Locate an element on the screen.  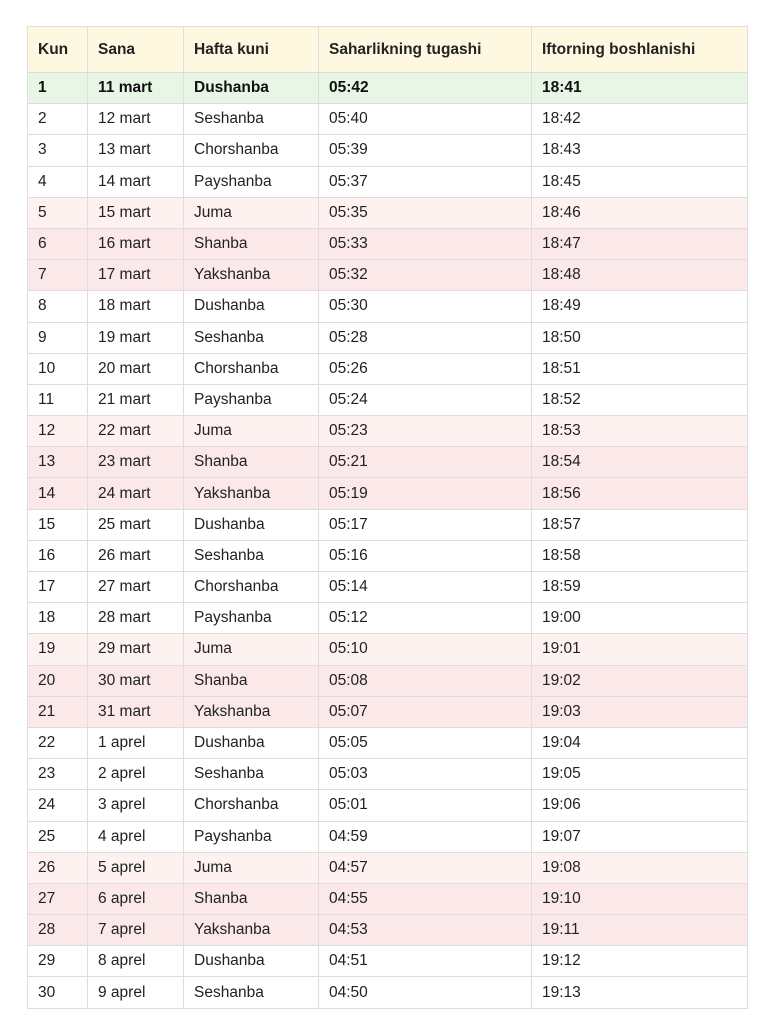
cell-saharlik: 05:05 is located at coordinates (425, 743).